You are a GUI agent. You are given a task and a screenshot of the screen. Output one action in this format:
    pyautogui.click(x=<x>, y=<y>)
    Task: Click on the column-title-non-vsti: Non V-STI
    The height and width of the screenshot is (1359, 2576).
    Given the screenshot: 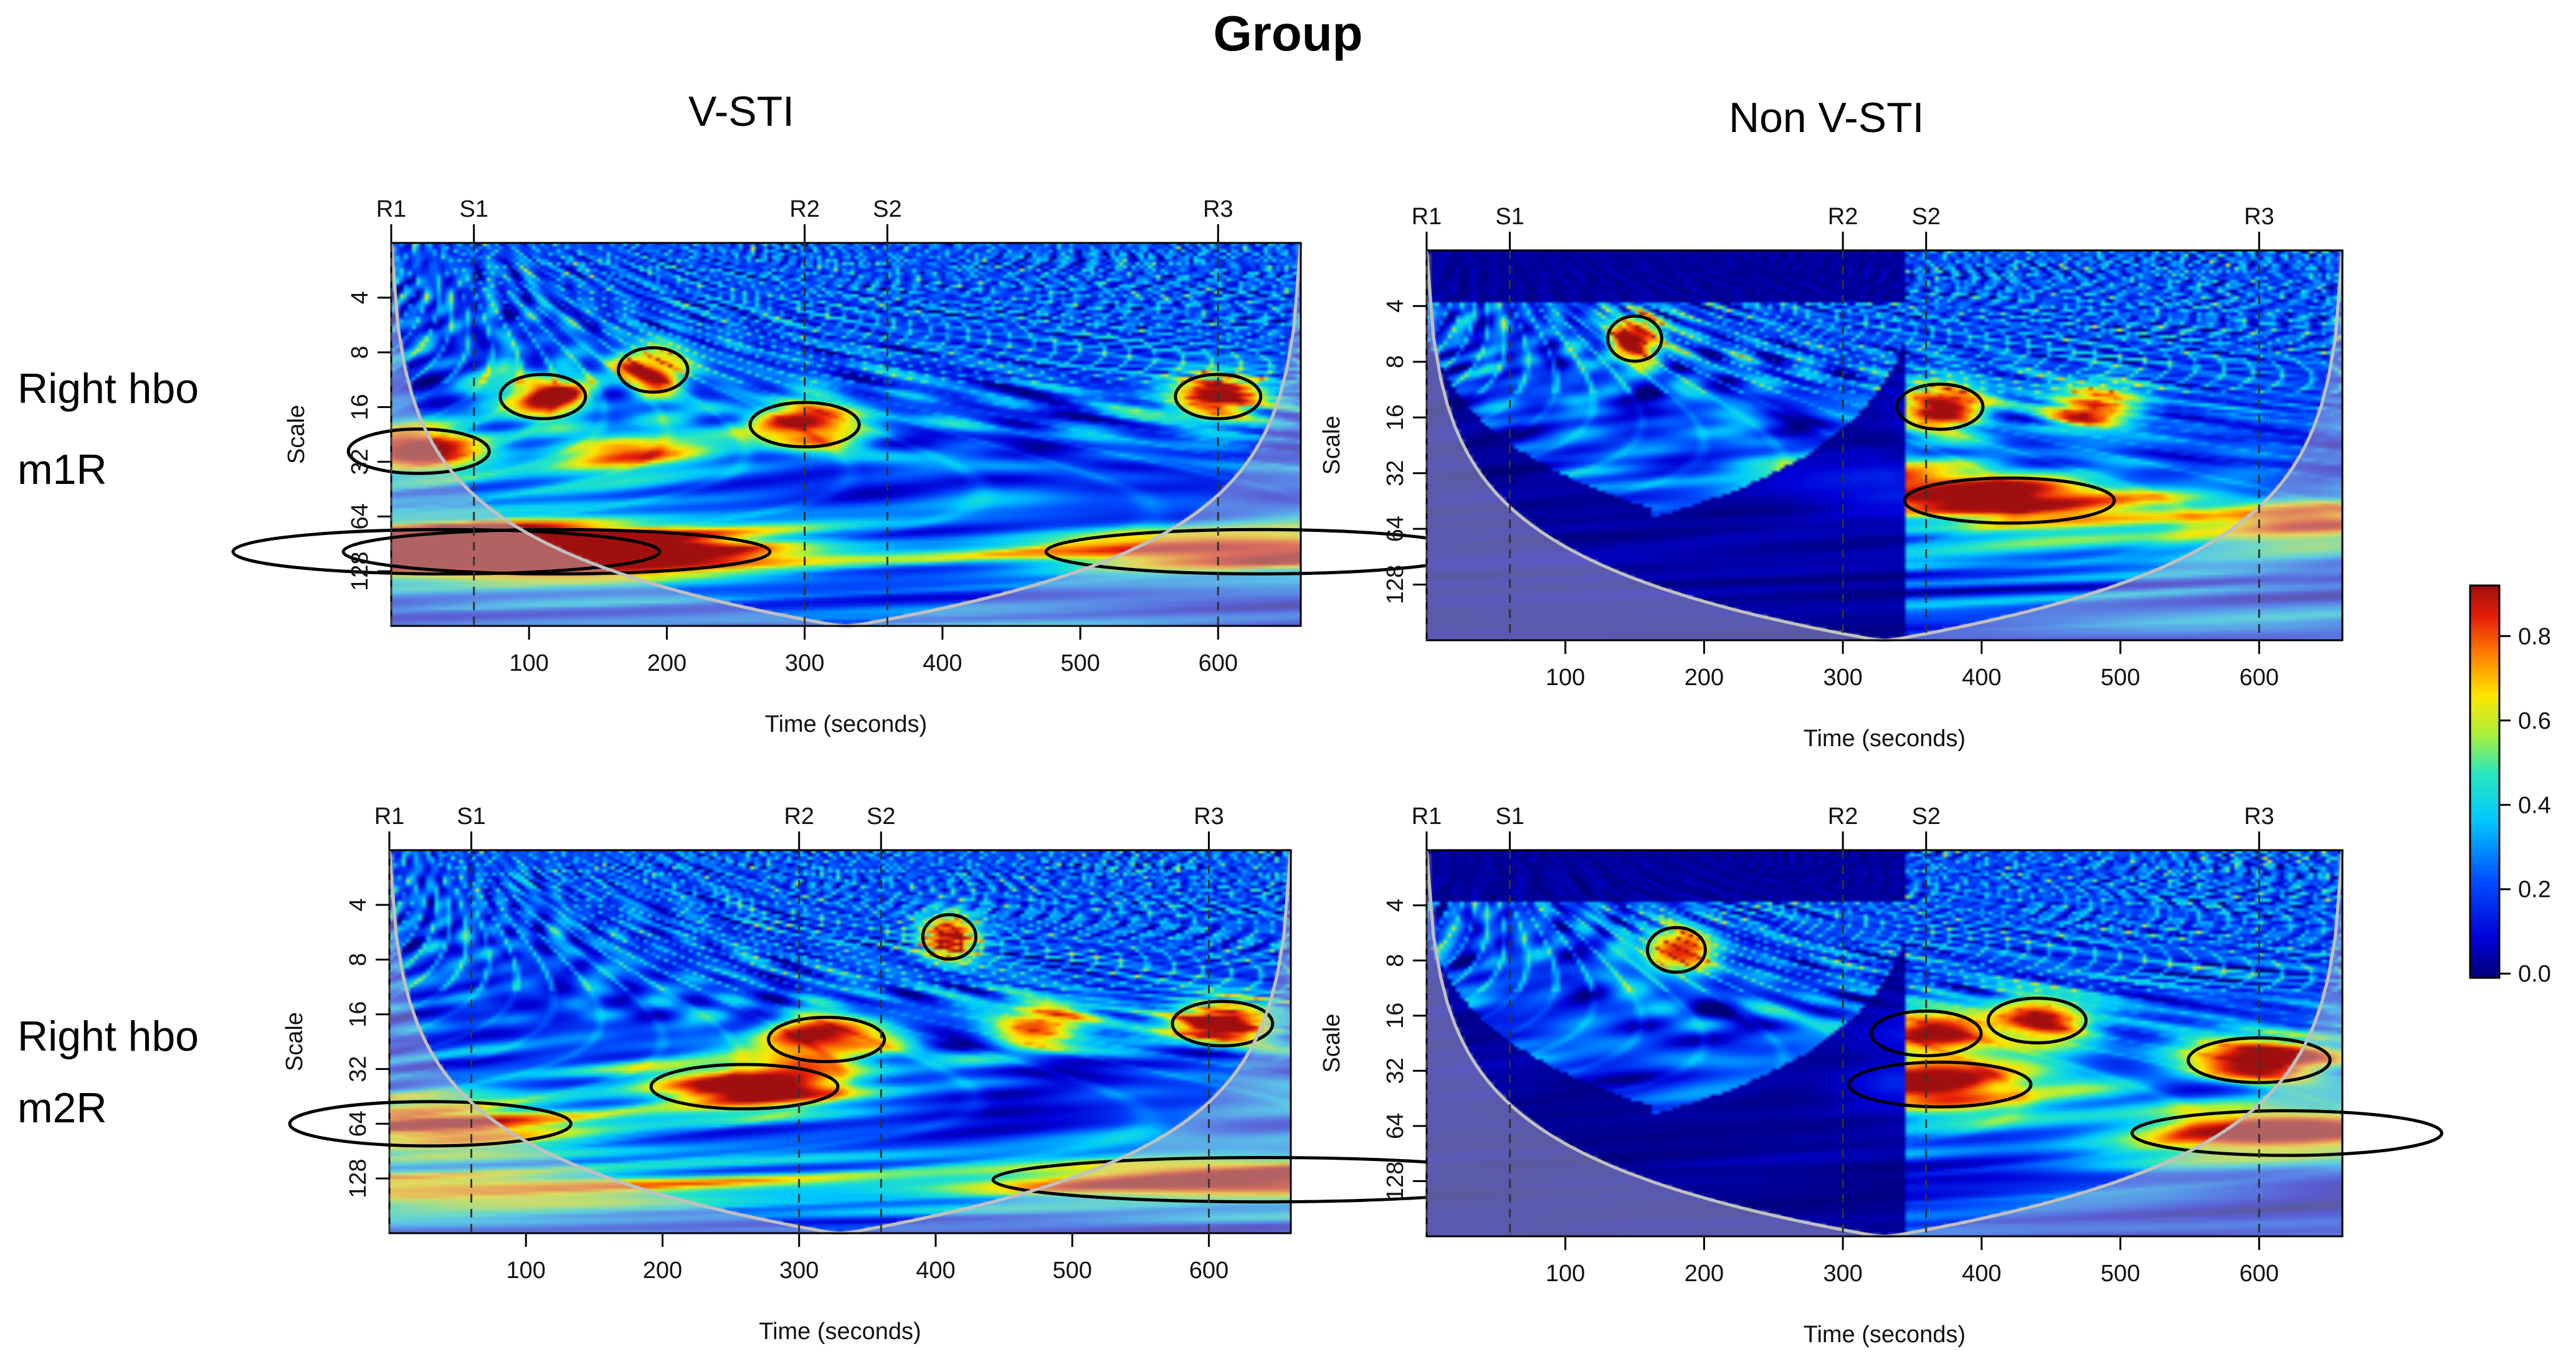 What is the action you would take?
    pyautogui.click(x=1826, y=118)
    